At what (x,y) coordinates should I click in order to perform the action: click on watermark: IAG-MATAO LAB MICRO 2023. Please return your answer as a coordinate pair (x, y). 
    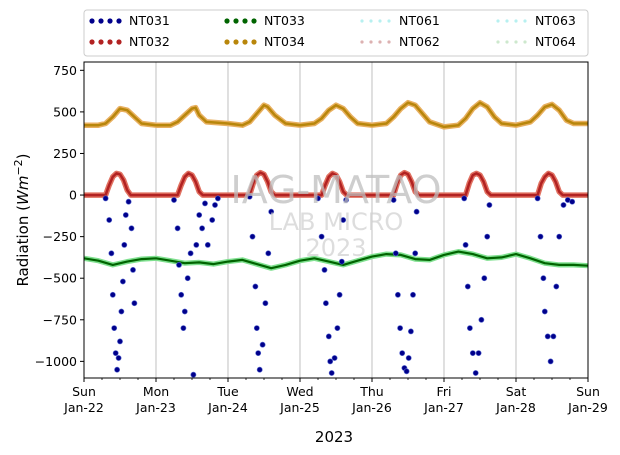
    Looking at the image, I should click on (335, 215).